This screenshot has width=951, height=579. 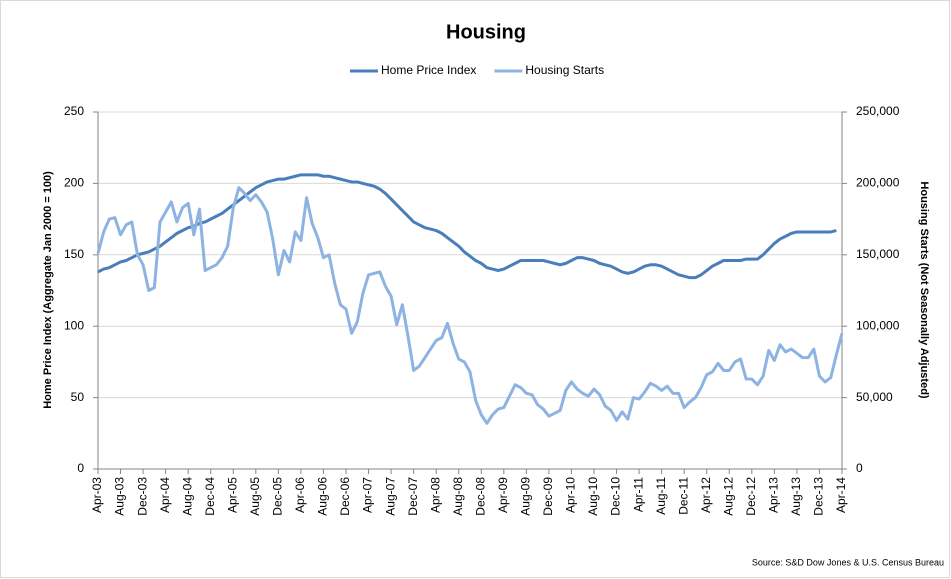 I want to click on x-tick-label: Apr-05, so click(x=232, y=495).